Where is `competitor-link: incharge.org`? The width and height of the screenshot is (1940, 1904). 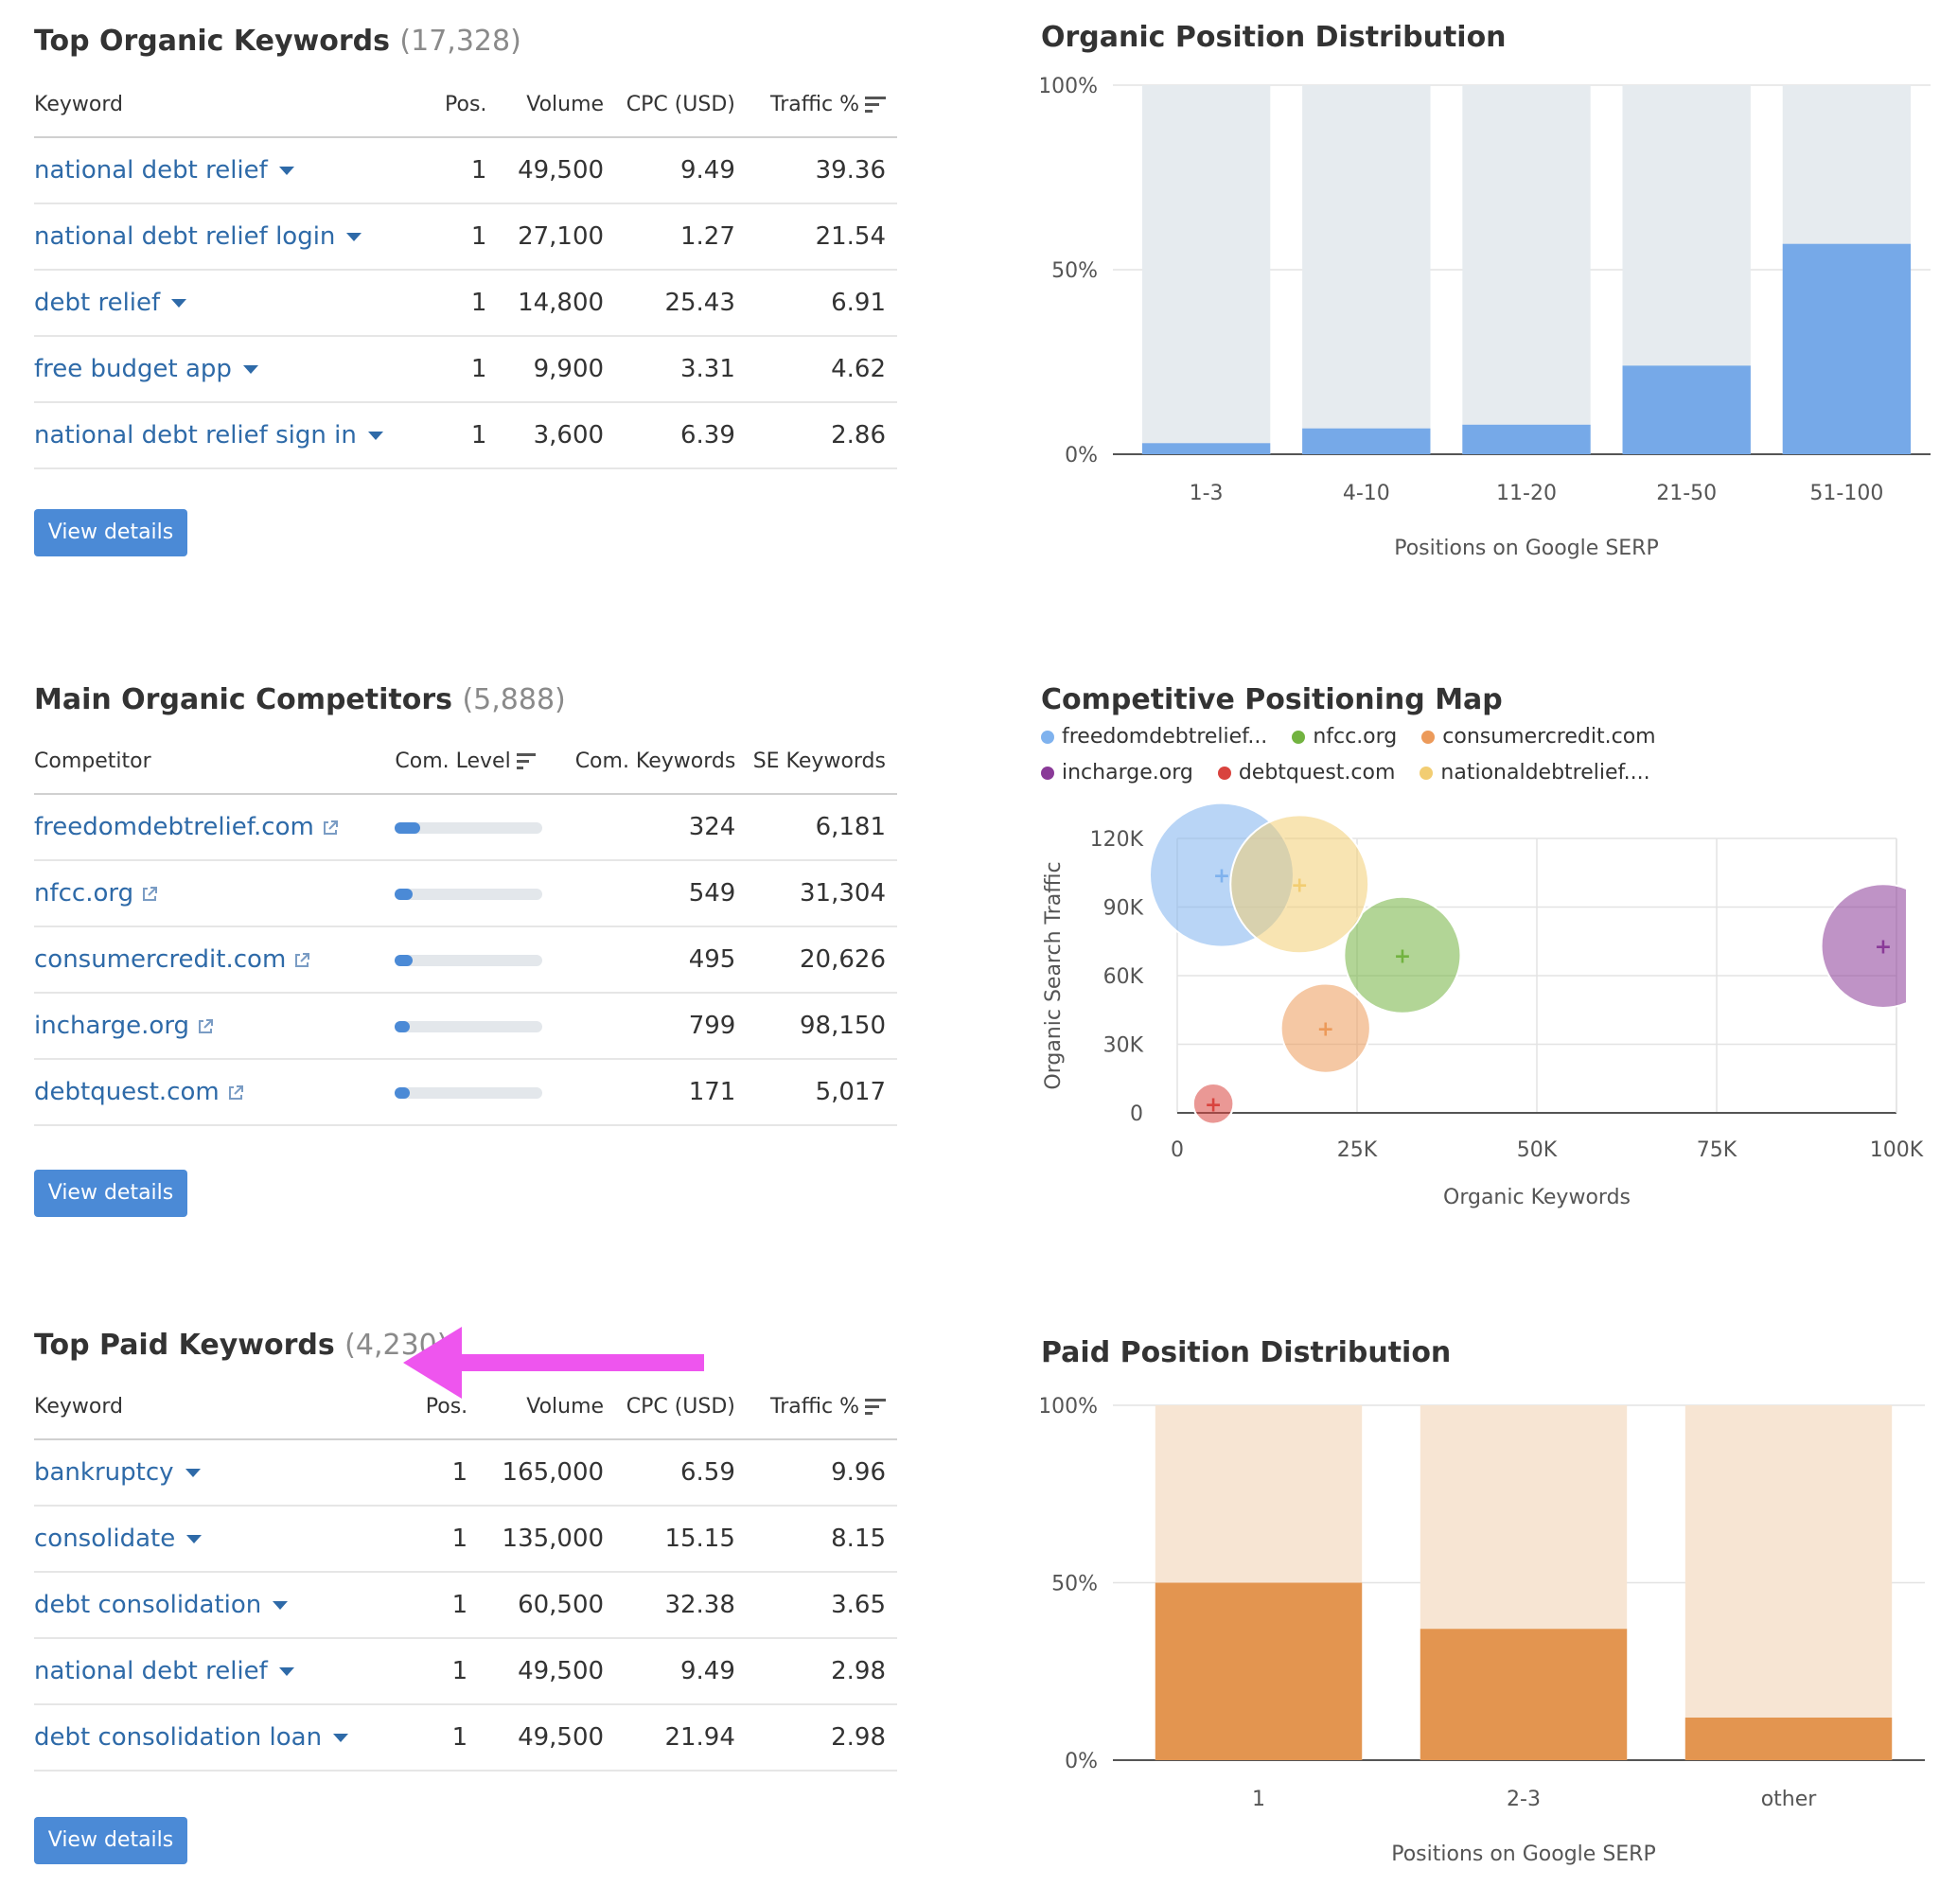 competitor-link: incharge.org is located at coordinates (112, 1026).